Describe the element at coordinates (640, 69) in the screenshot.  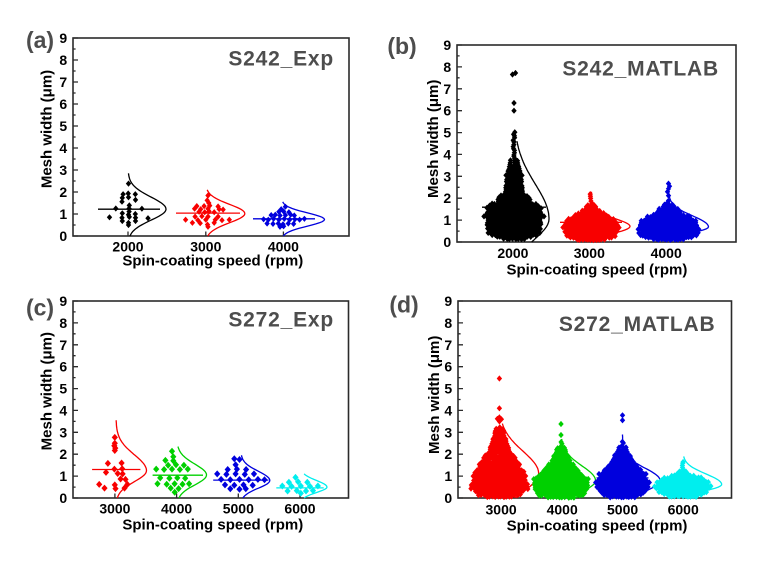
I see `svg-text: S242_MATLAB` at that location.